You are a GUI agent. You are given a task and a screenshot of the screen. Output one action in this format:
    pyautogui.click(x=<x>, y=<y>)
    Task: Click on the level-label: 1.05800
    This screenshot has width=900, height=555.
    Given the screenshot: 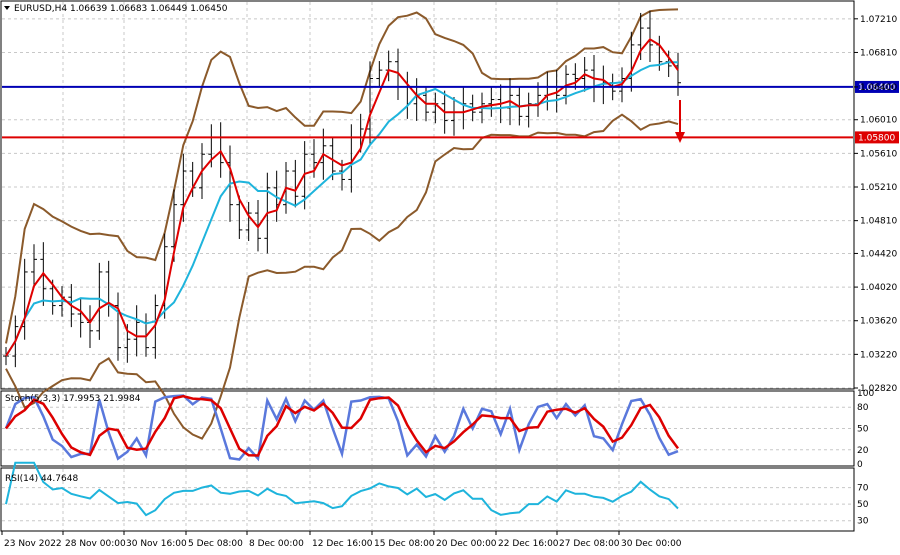 What is the action you would take?
    pyautogui.click(x=876, y=138)
    